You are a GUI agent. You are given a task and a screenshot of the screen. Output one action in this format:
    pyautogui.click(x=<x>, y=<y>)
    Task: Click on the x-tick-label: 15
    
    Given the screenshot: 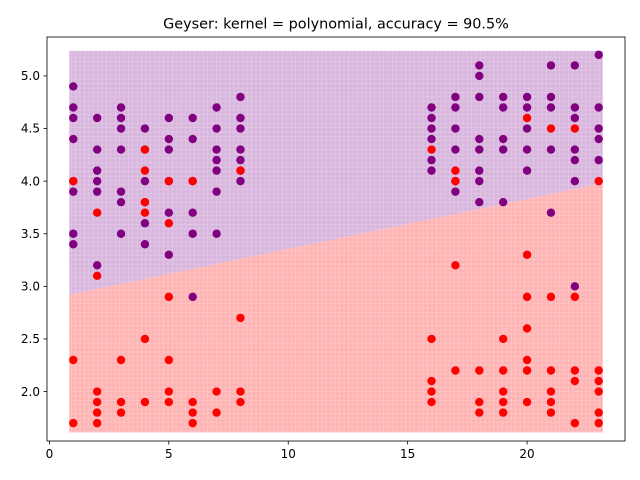 What is the action you would take?
    pyautogui.click(x=407, y=454)
    